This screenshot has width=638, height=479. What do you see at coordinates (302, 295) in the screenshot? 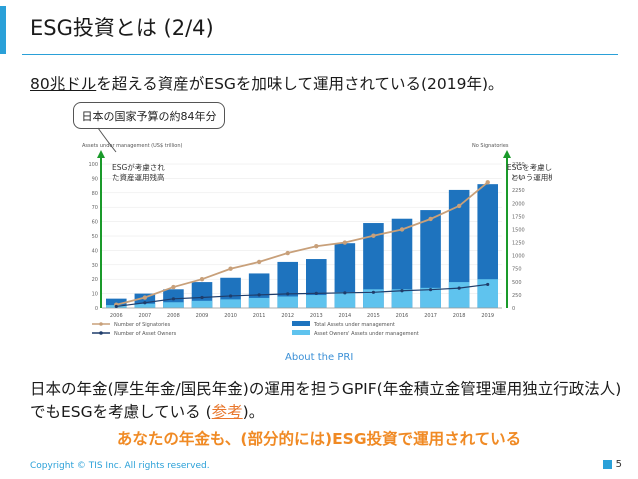
I see `line-asset-owners` at bounding box center [302, 295].